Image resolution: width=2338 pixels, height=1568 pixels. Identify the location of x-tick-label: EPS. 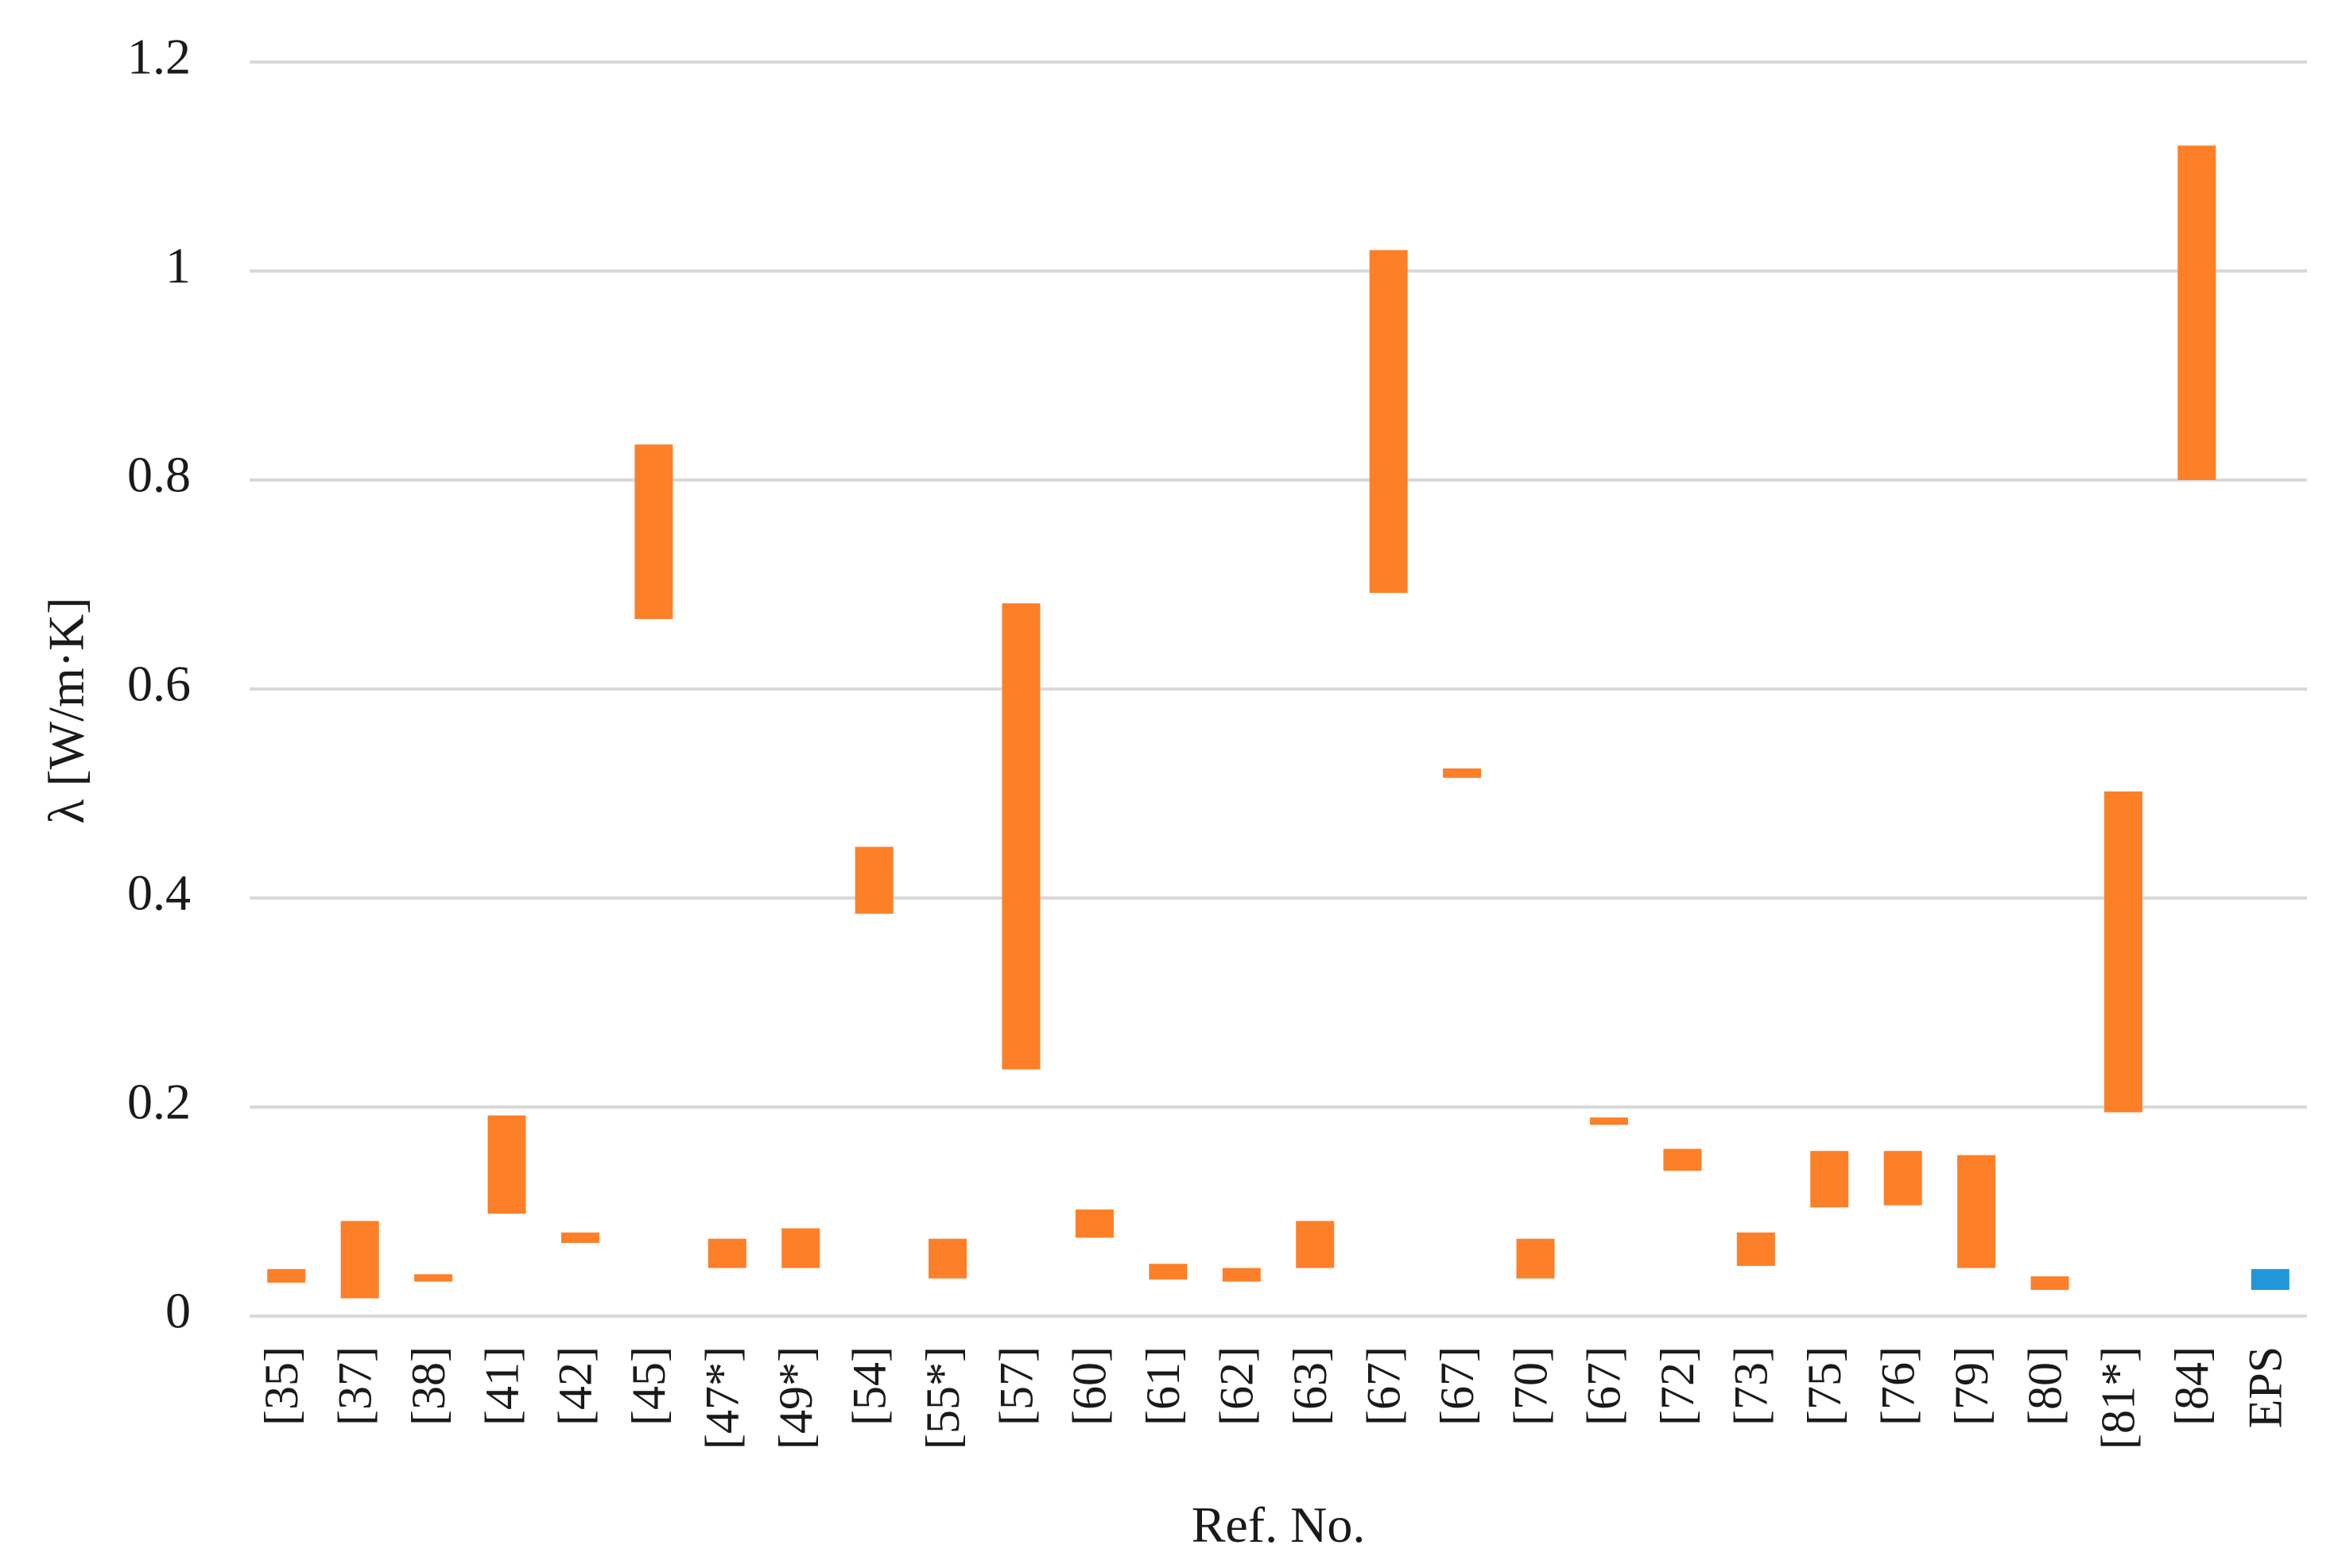
(2265, 1387).